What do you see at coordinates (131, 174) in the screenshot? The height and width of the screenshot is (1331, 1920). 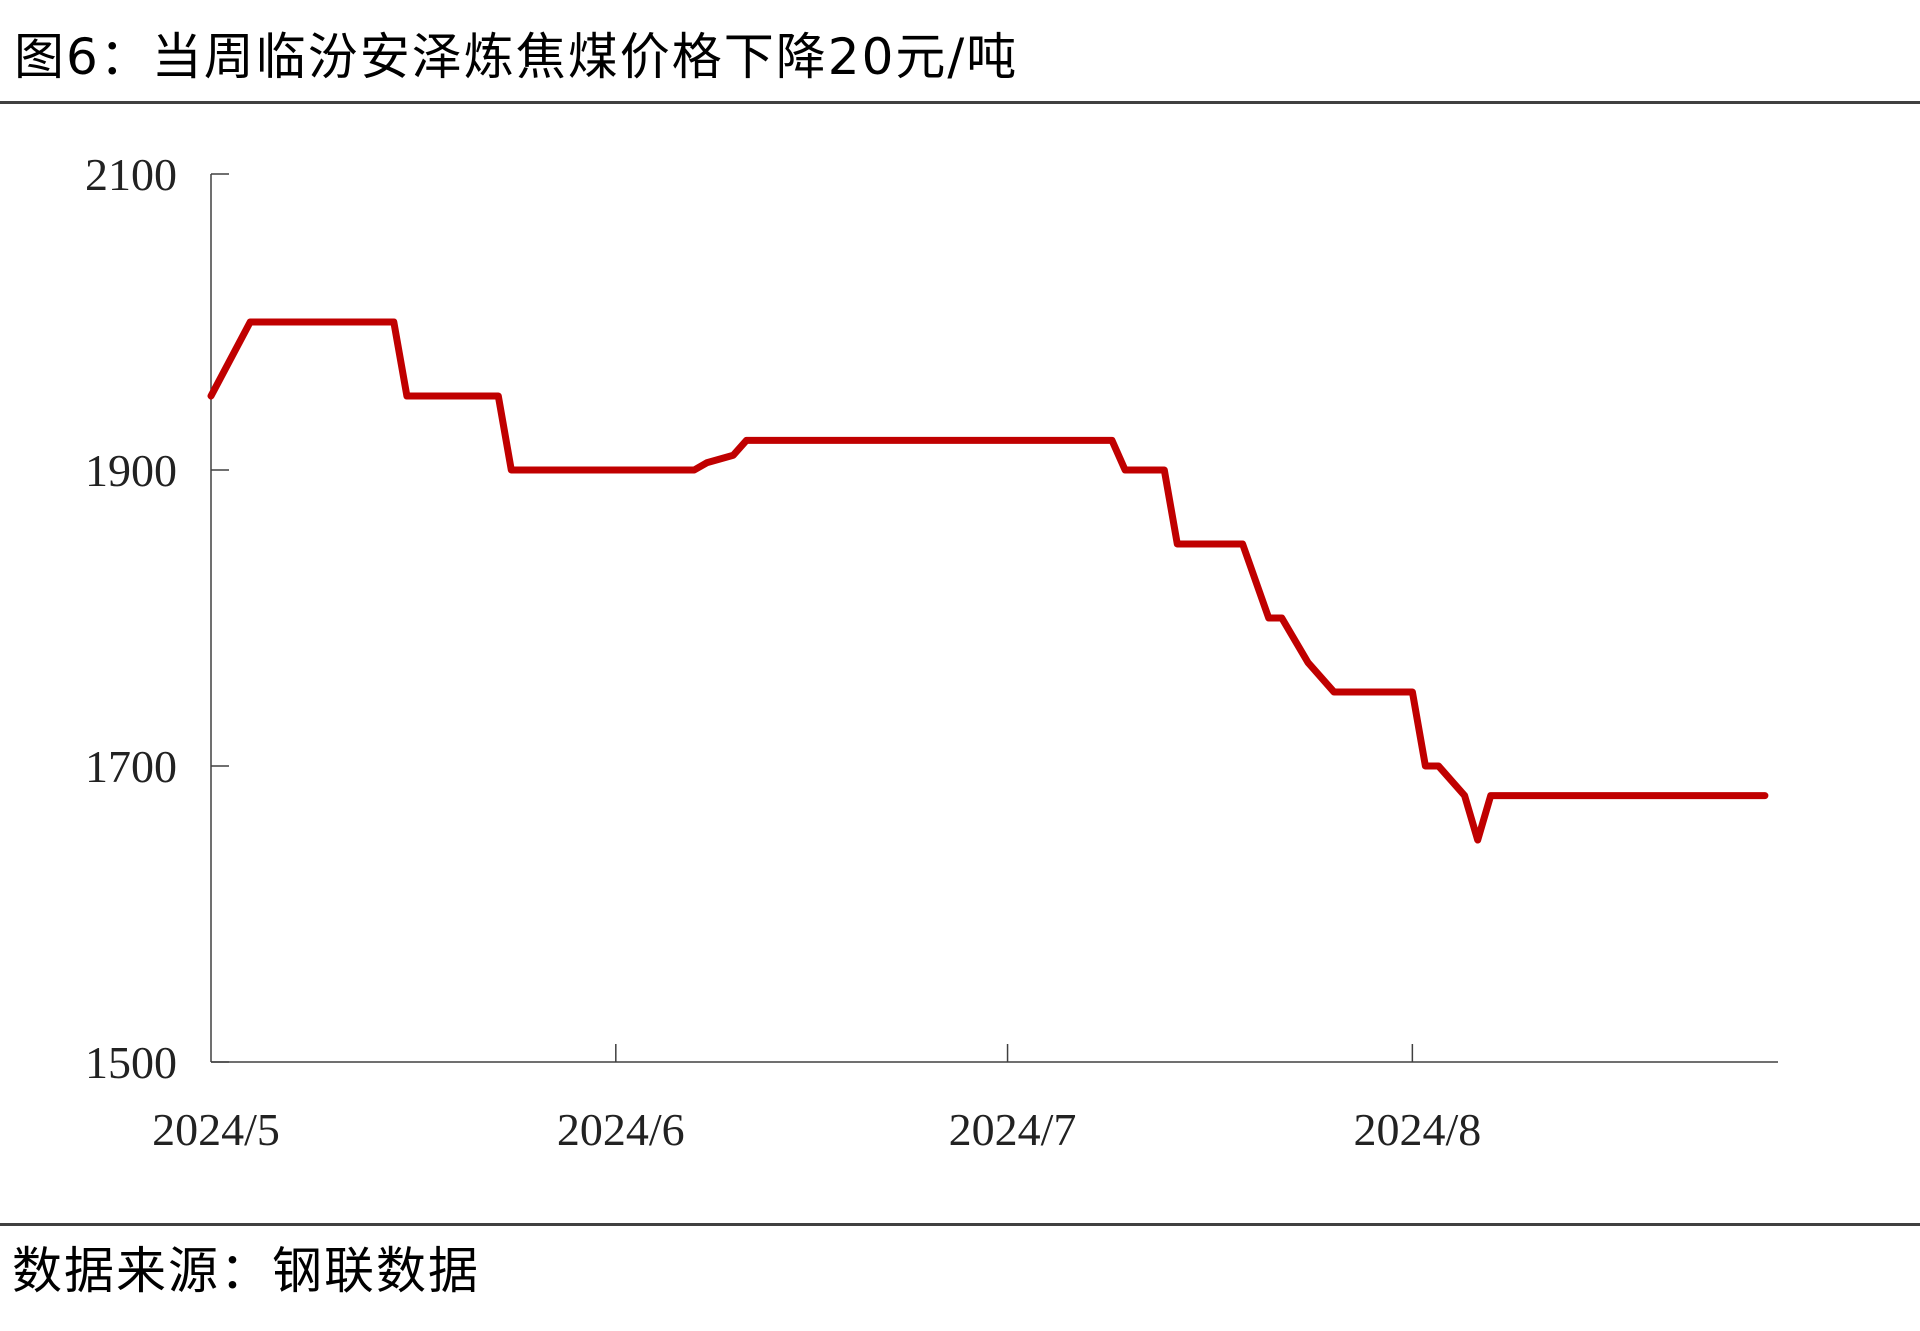 I see `y-tick-label: 2100` at bounding box center [131, 174].